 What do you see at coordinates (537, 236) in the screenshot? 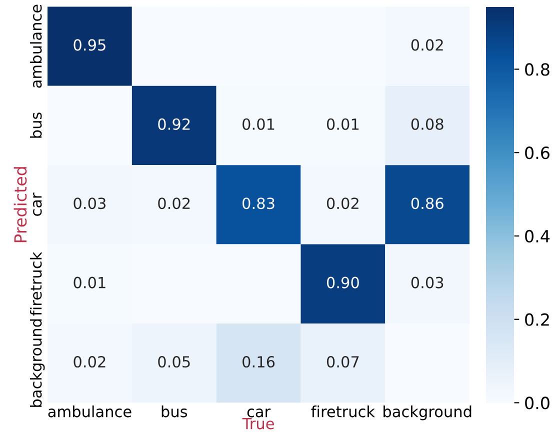
I see `color-bar-label: 0.4` at bounding box center [537, 236].